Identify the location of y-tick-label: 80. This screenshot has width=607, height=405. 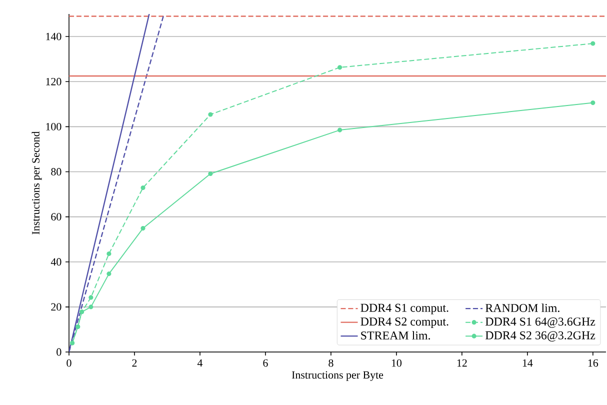
(56, 172).